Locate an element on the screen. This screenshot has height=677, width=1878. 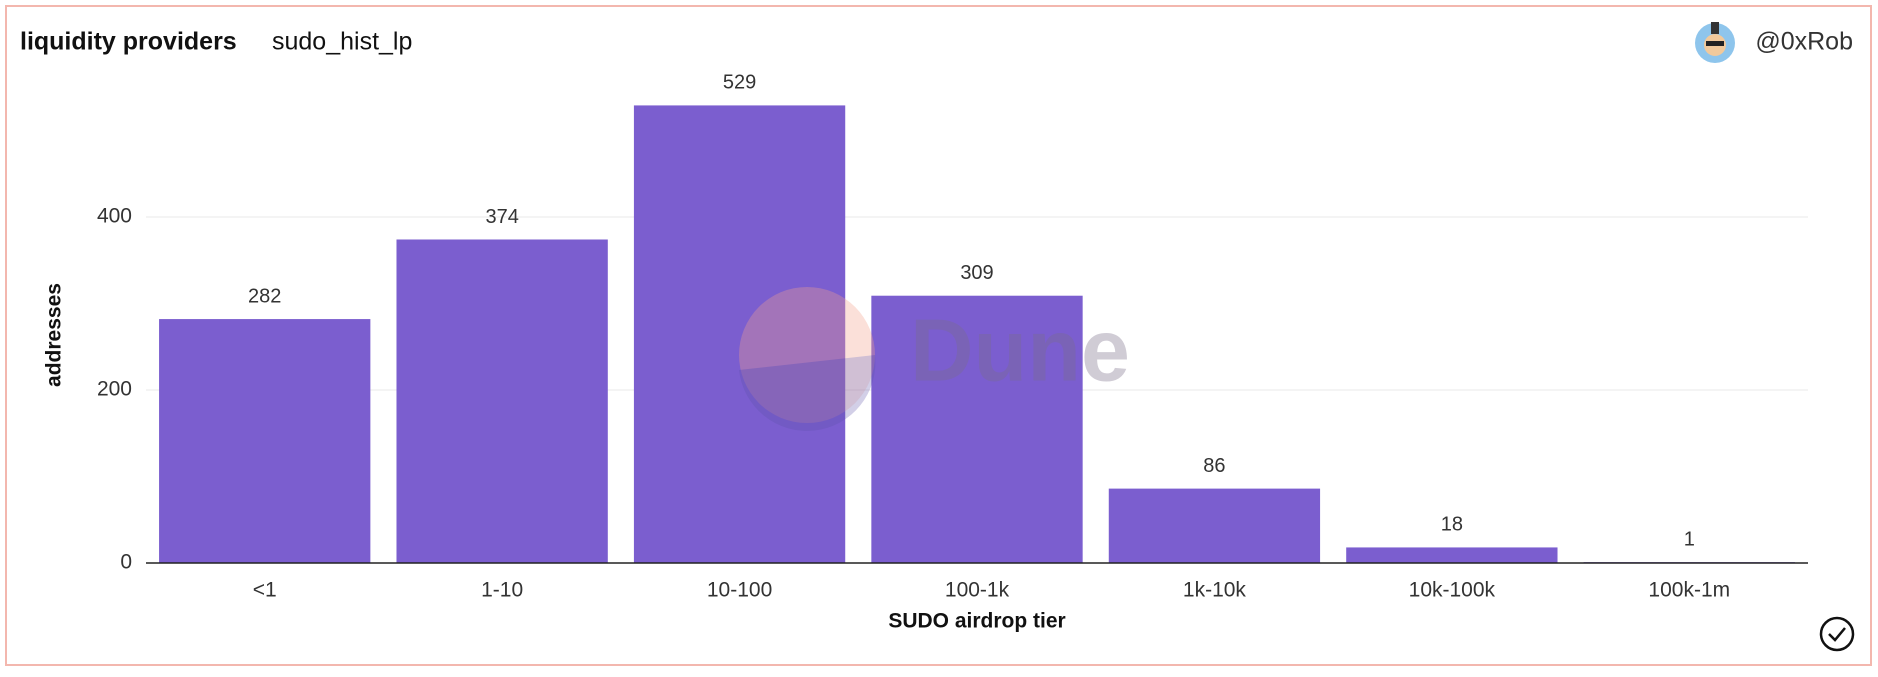
x-tick-label: 10k-100k is located at coordinates (1452, 590).